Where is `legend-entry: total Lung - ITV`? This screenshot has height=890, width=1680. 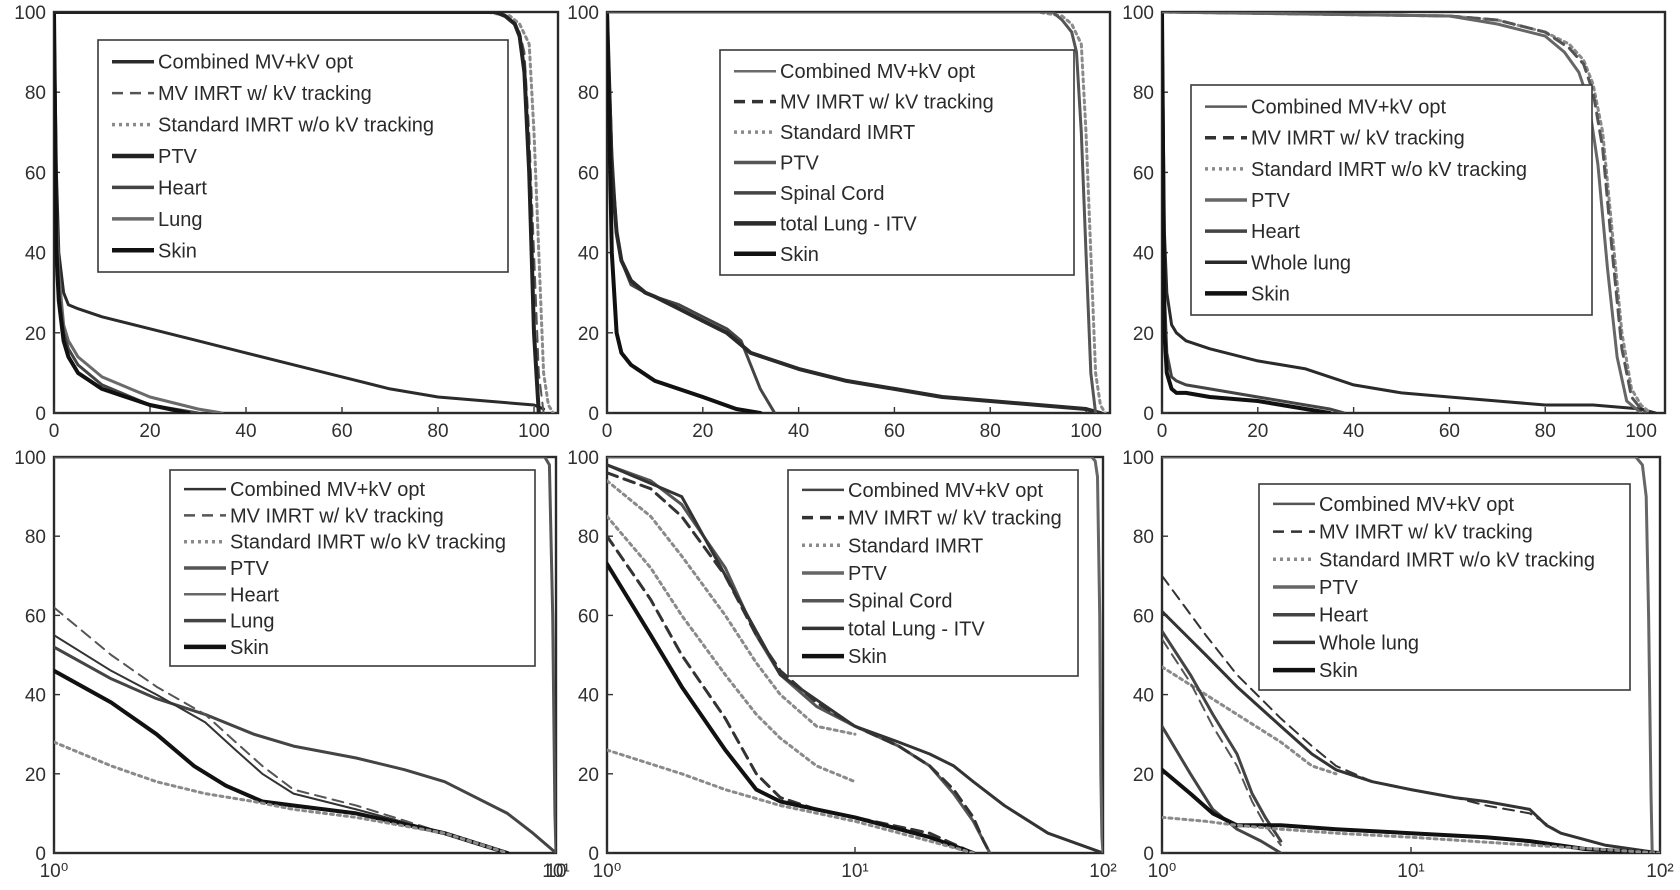
legend-entry: total Lung - ITV is located at coordinates (848, 224).